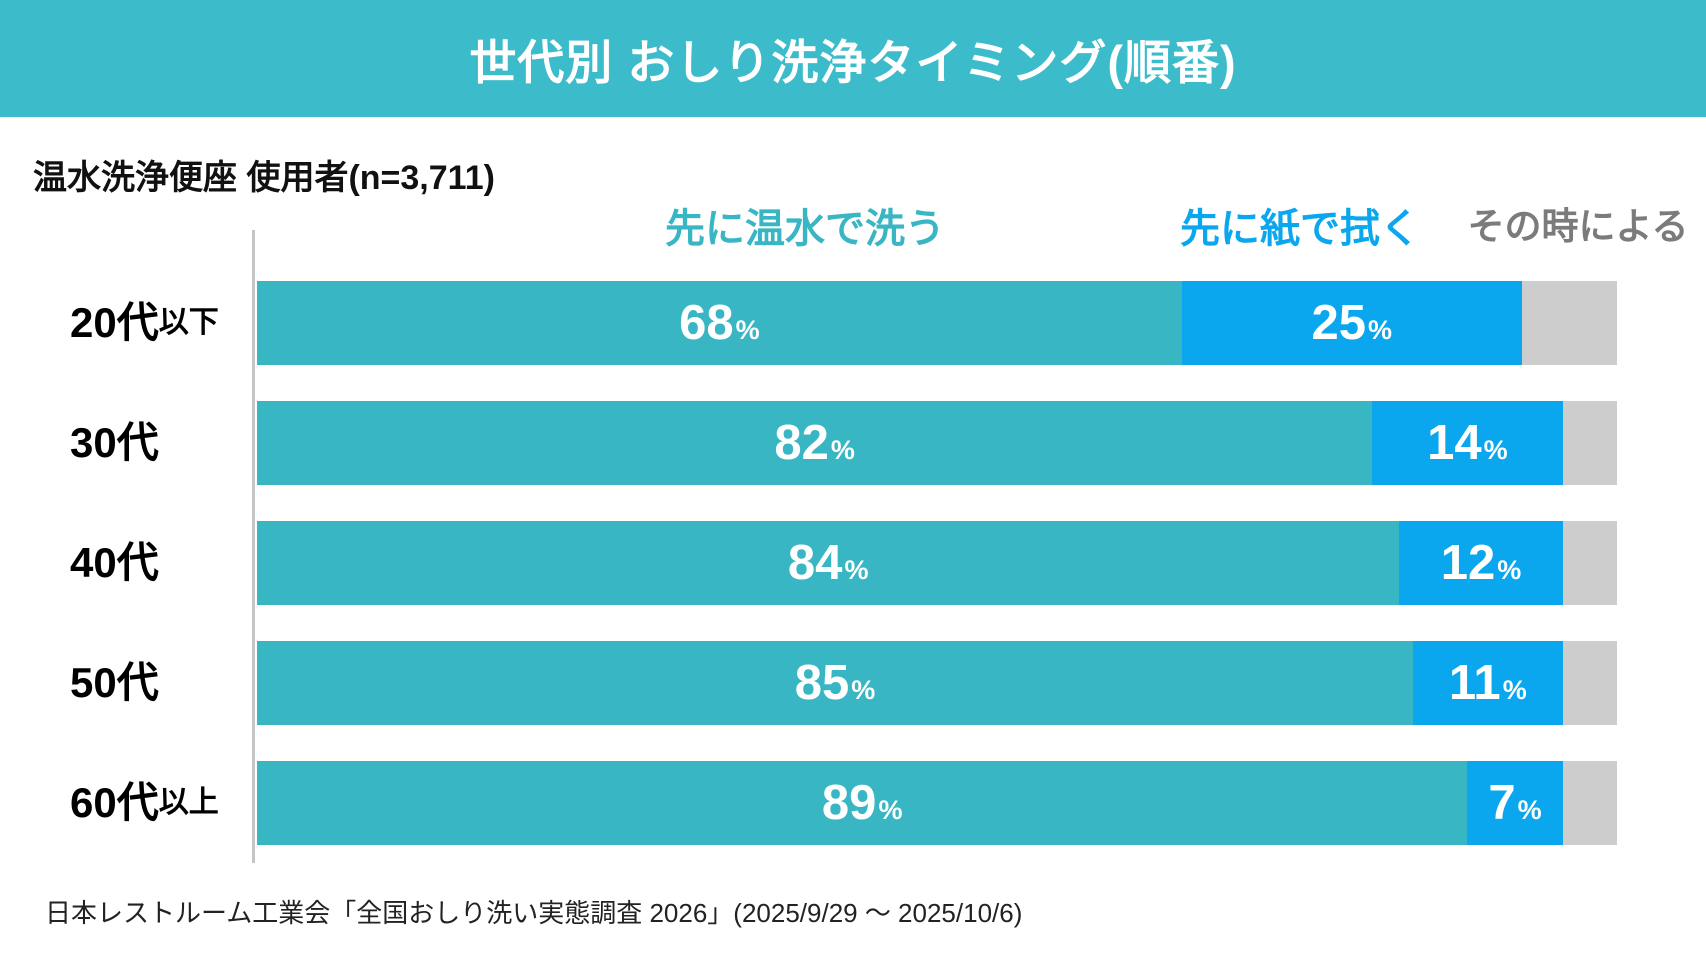 The height and width of the screenshot is (958, 1706). Describe the element at coordinates (1578, 226) in the screenshot. I see `legend-depends: その時による` at that location.